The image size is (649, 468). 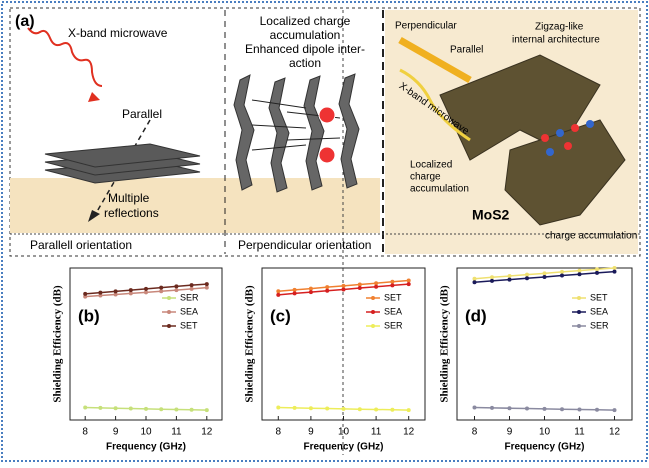 What do you see at coordinates (280, 315) in the screenshot?
I see `panel-label: (c)` at bounding box center [280, 315].